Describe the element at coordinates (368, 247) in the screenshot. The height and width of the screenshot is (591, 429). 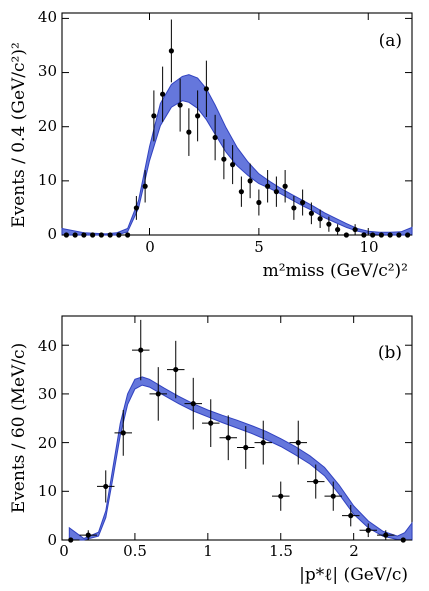
I see `panel-a-xtick-10: 10` at that location.